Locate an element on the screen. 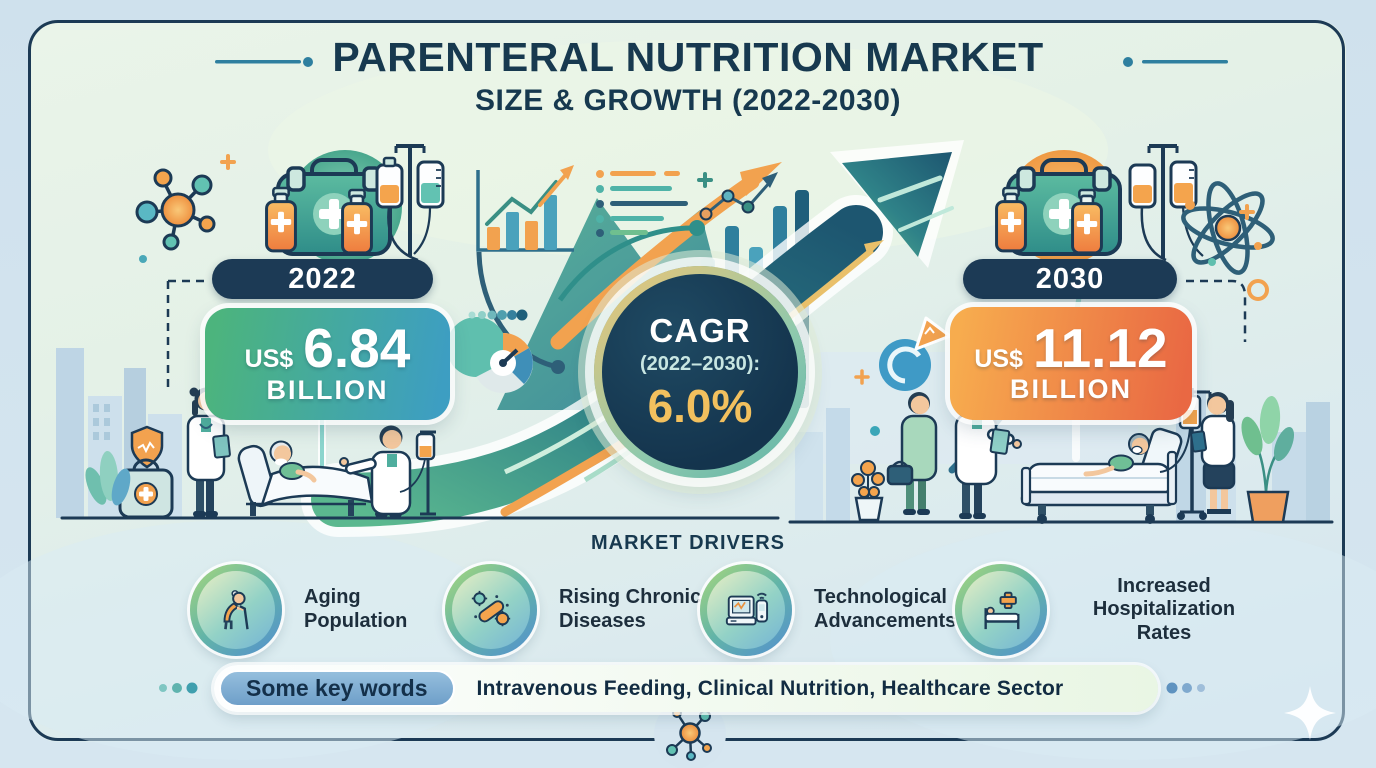 The image size is (1376, 768). hospital-bed-icon is located at coordinates (1001, 610).